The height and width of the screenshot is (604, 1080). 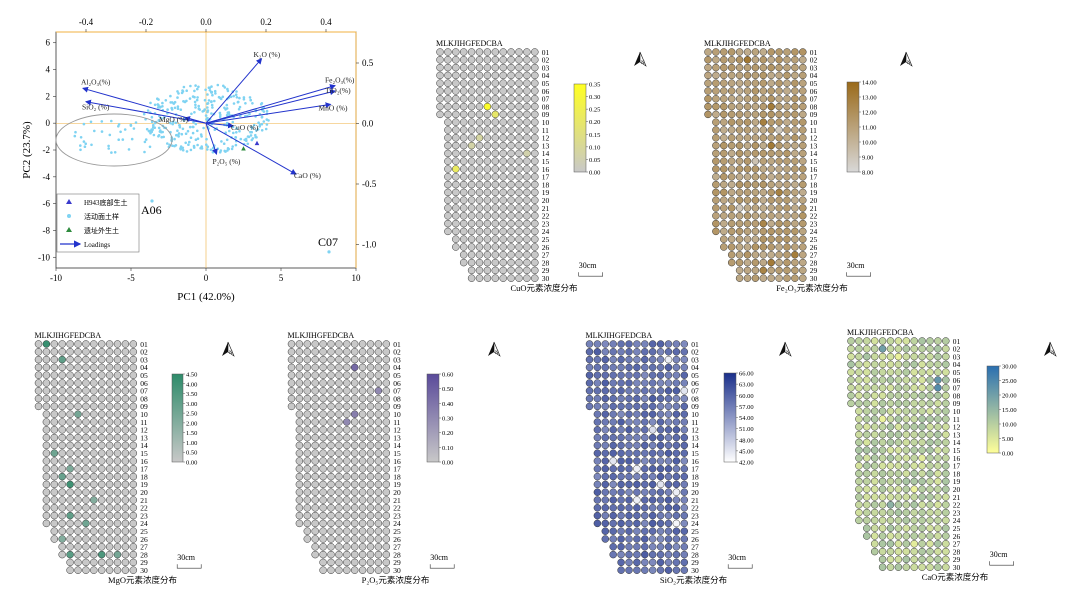 I want to click on pca-x-axis-label: PC1 (42.0%), so click(x=206, y=297).